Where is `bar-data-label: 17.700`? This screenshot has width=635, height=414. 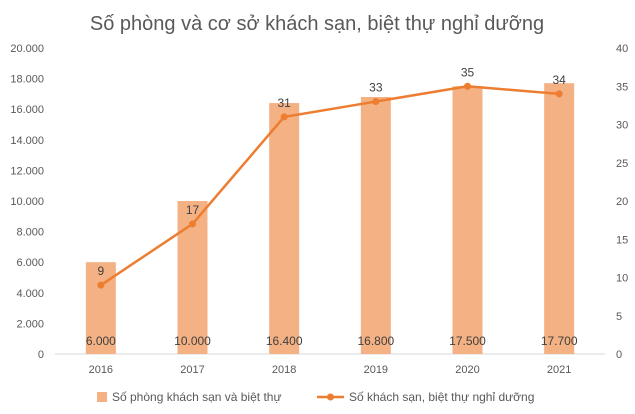 bar-data-label: 17.700 is located at coordinates (559, 341).